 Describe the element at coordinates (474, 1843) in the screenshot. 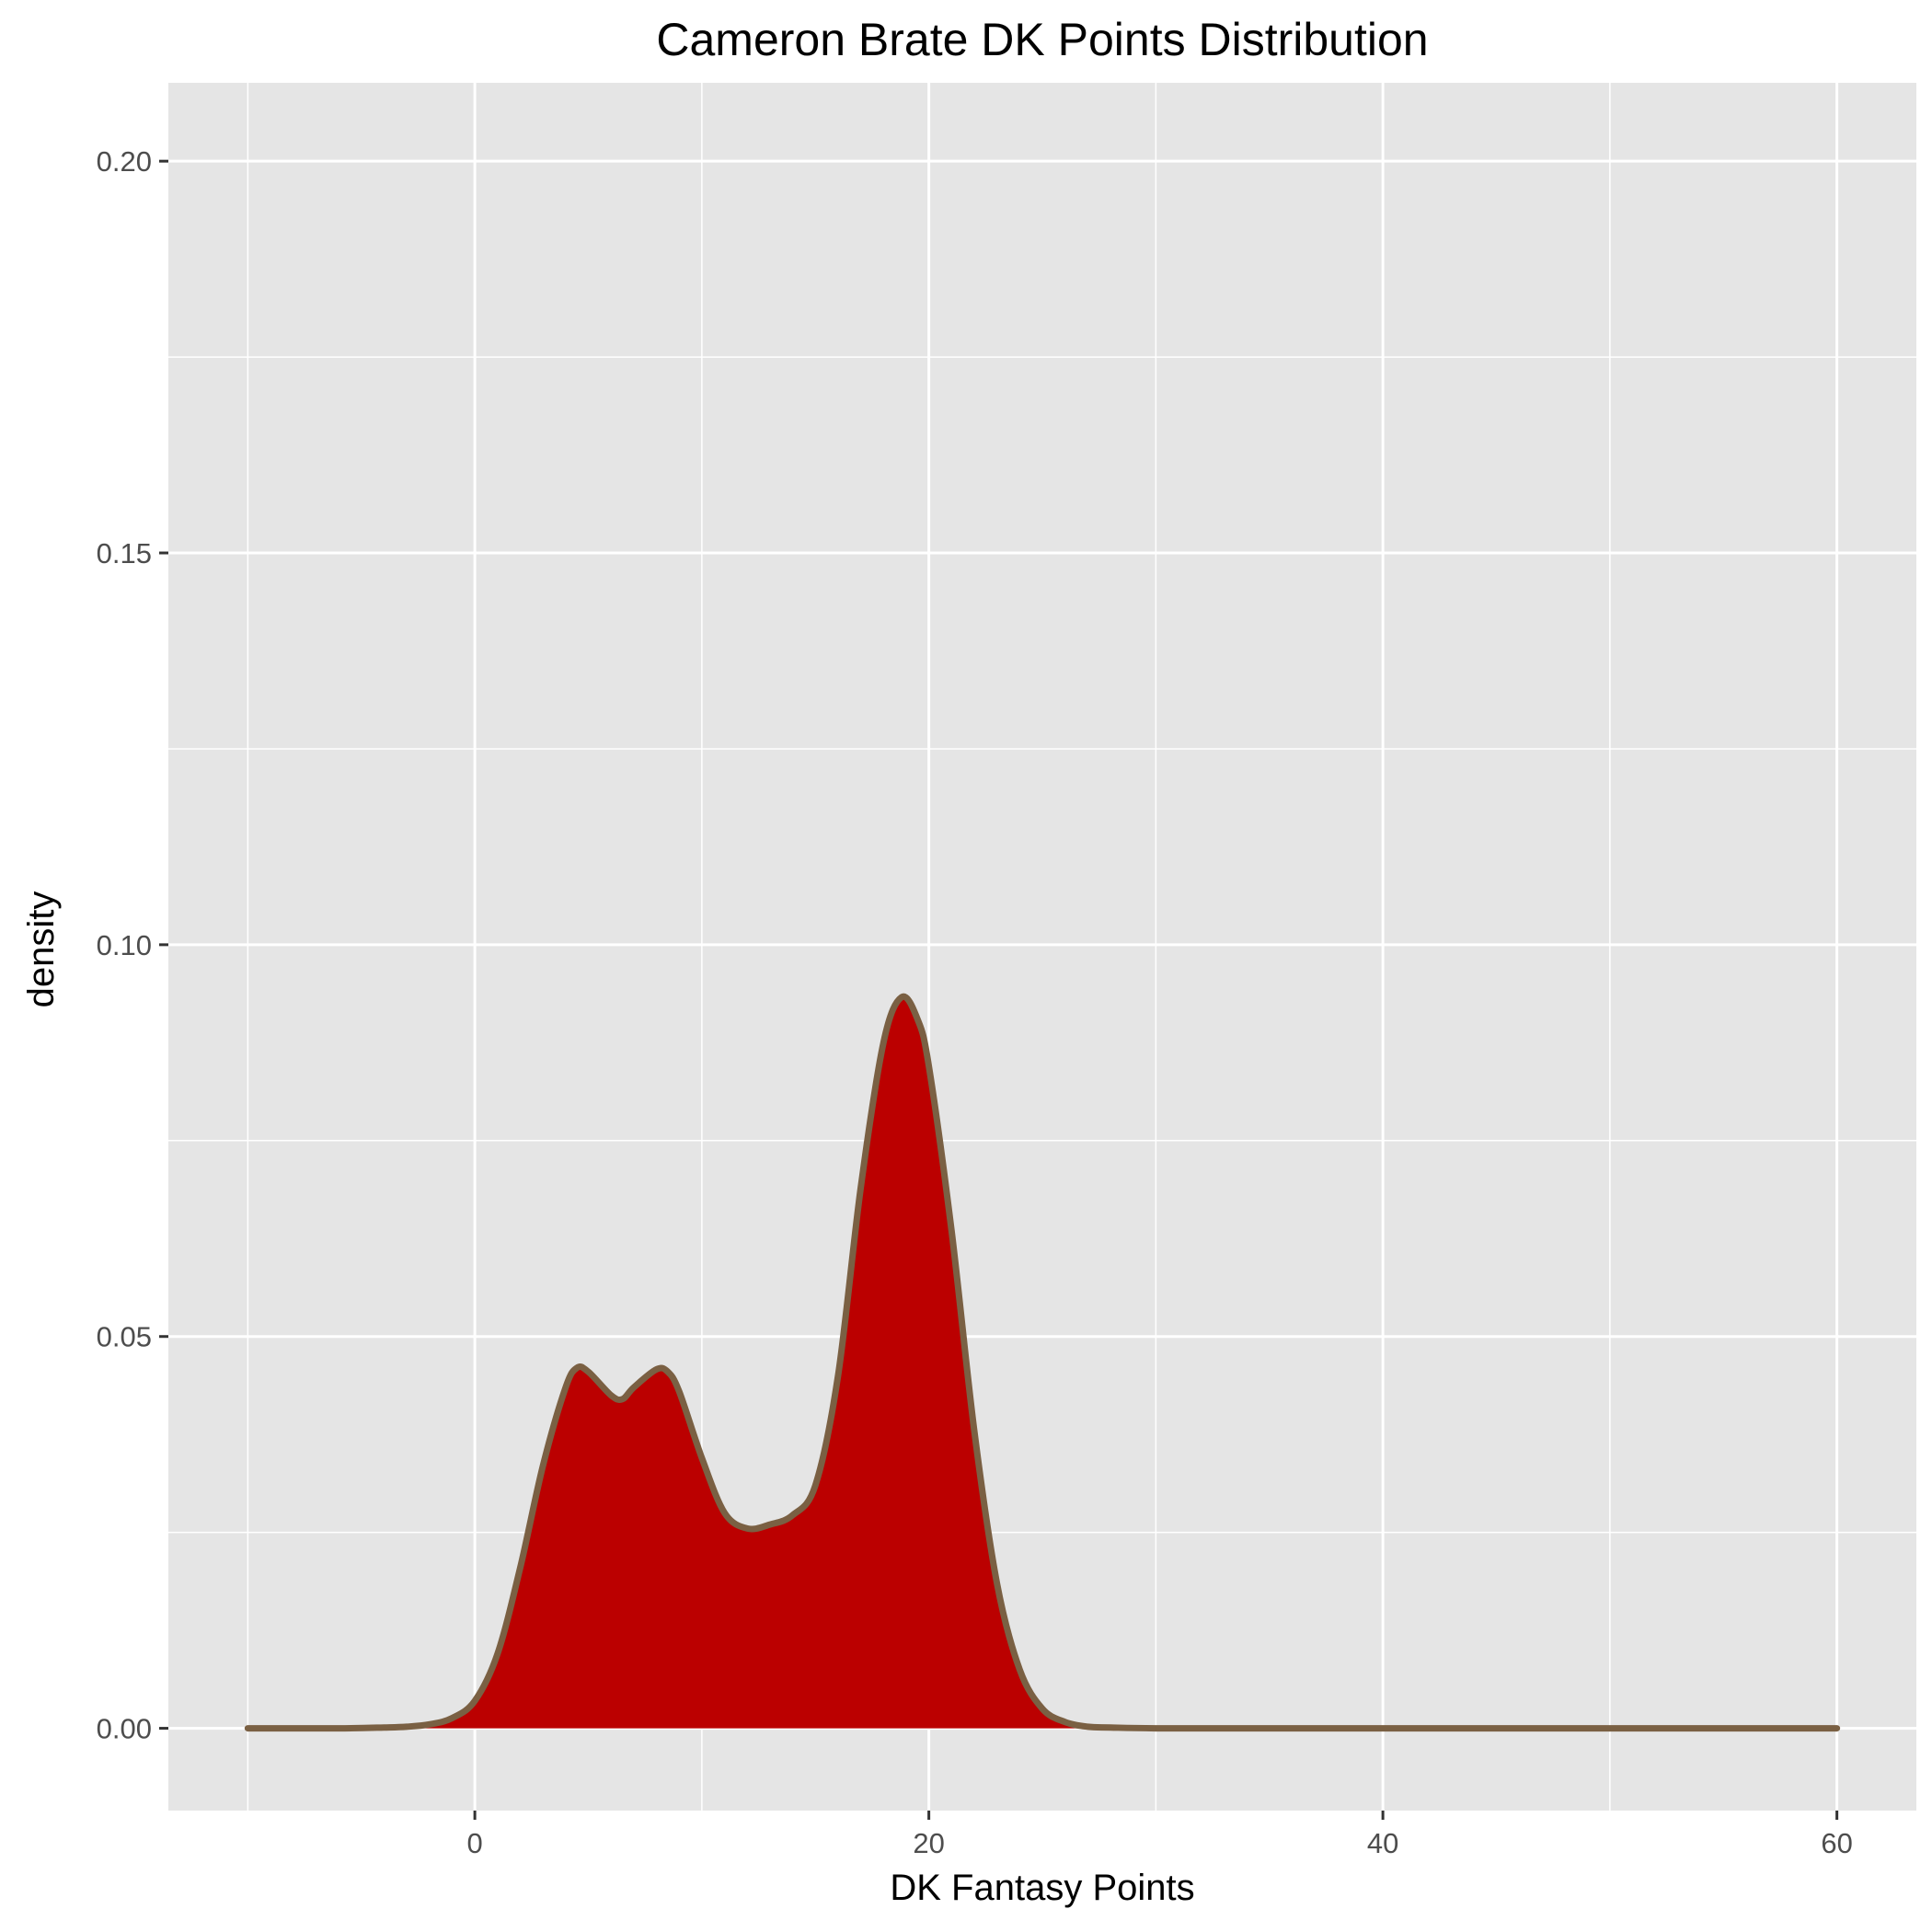

I see `x-tick-label: 0` at that location.